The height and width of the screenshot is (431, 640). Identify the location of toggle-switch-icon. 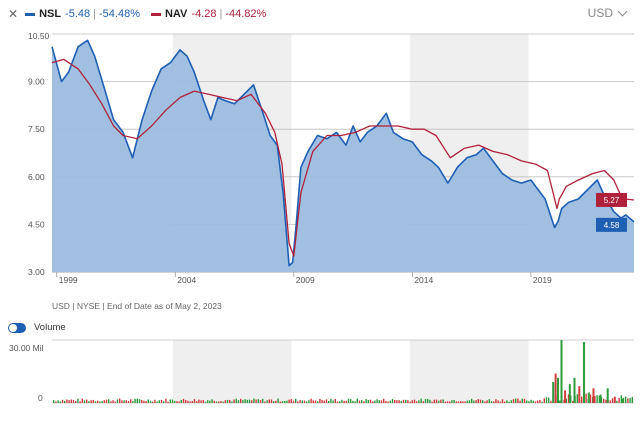
(17, 327).